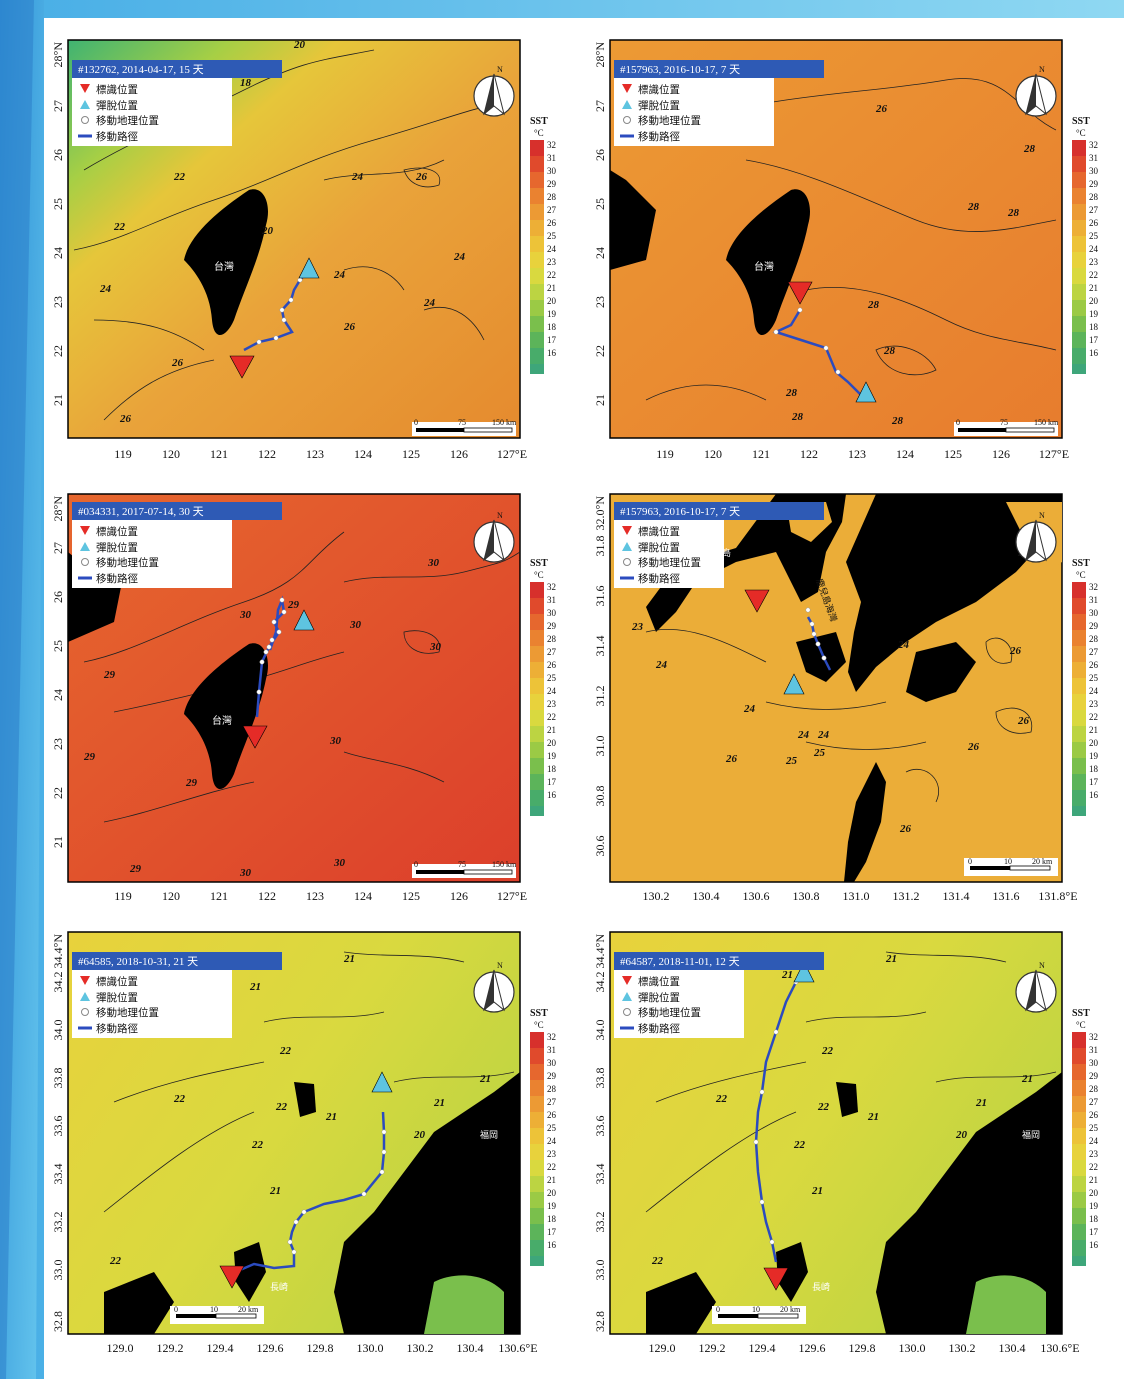  What do you see at coordinates (1094, 314) in the screenshot?
I see `svg-text: 19` at bounding box center [1094, 314].